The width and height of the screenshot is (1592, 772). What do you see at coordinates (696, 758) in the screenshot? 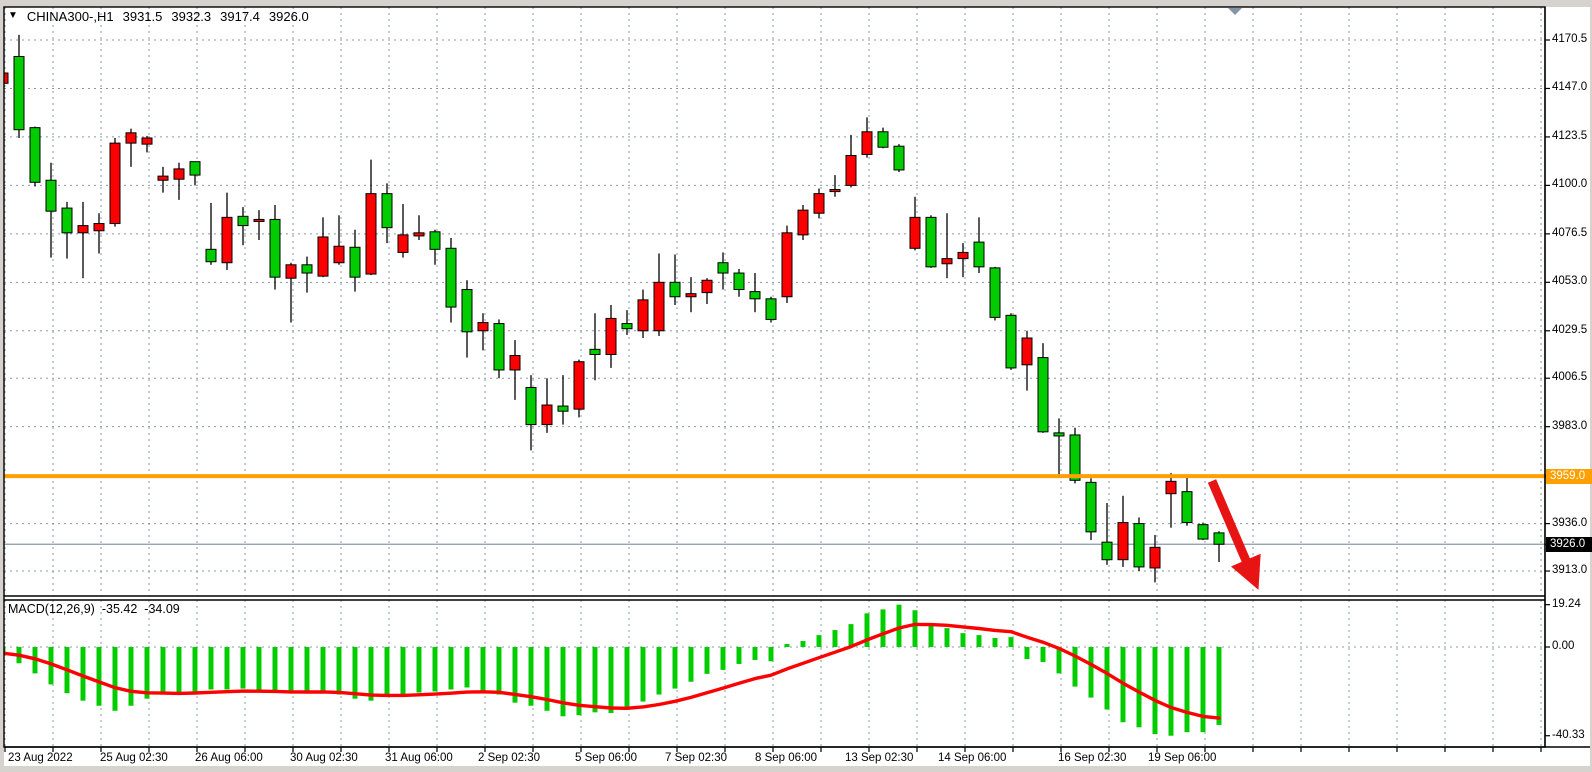
I see `time-axis-label: 7 Sep 02:30` at bounding box center [696, 758].